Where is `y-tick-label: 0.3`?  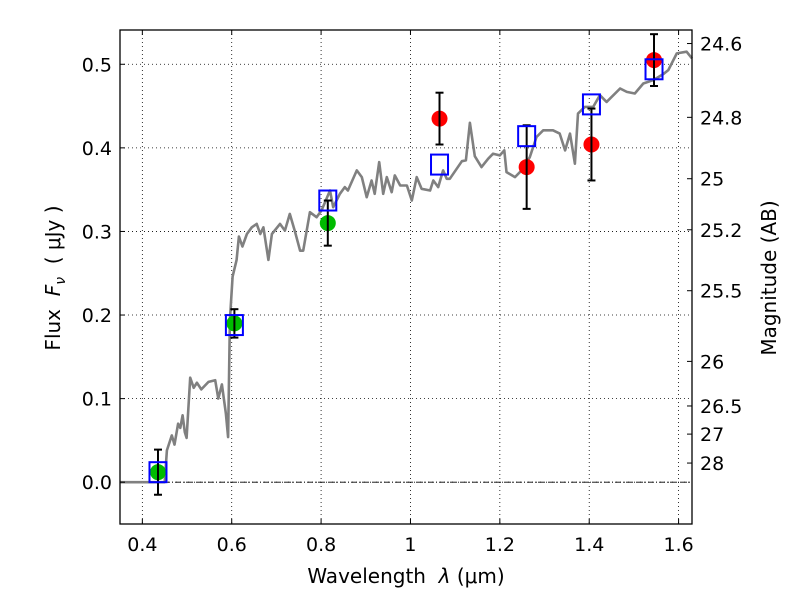 y-tick-label: 0.3 is located at coordinates (97, 232).